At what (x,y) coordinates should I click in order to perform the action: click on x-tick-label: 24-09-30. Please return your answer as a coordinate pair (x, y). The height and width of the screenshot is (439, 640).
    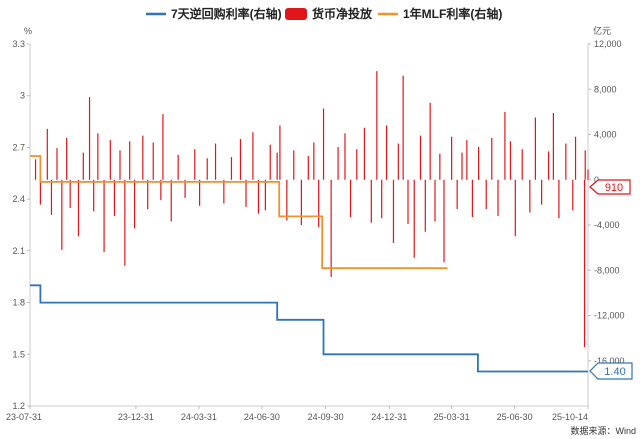
    Looking at the image, I should click on (326, 417).